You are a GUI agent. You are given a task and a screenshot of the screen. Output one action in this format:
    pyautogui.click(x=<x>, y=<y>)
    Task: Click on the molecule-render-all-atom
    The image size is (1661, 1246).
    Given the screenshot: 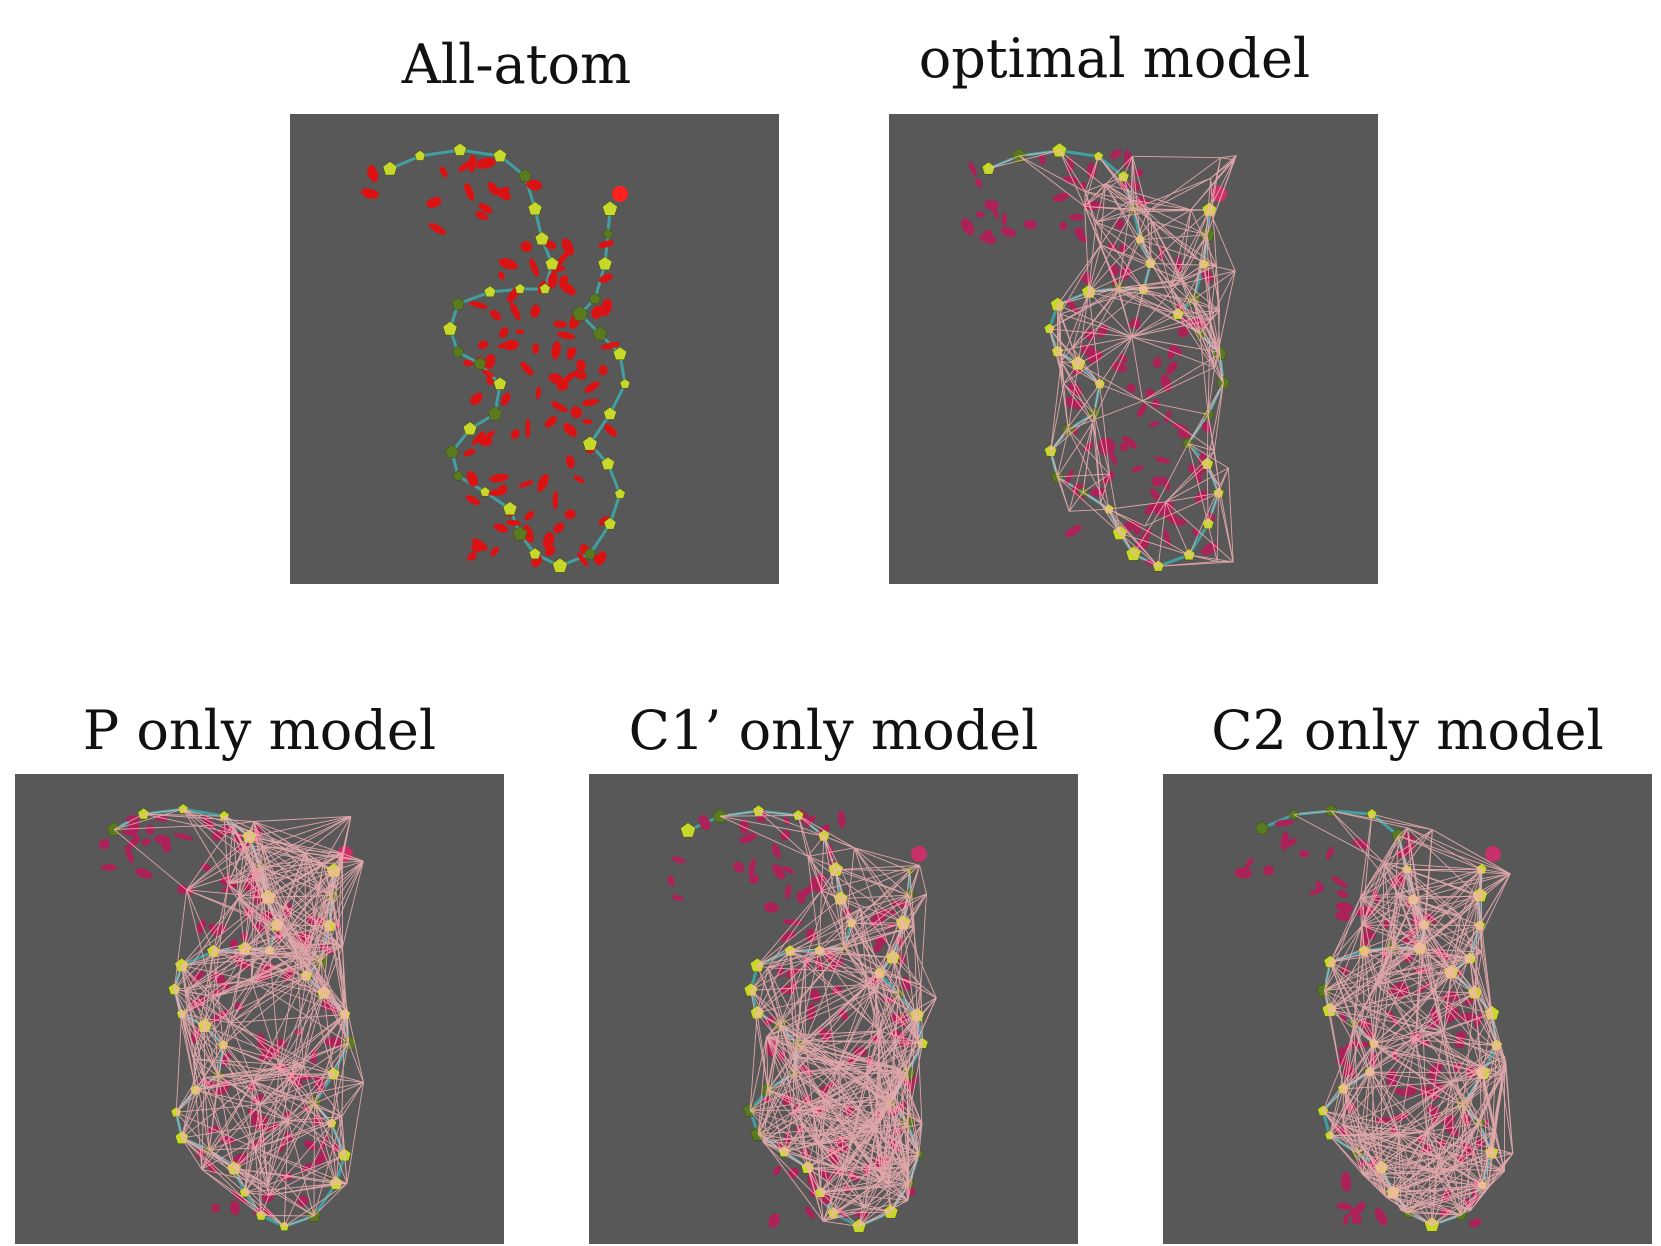 What is the action you would take?
    pyautogui.click(x=496, y=357)
    